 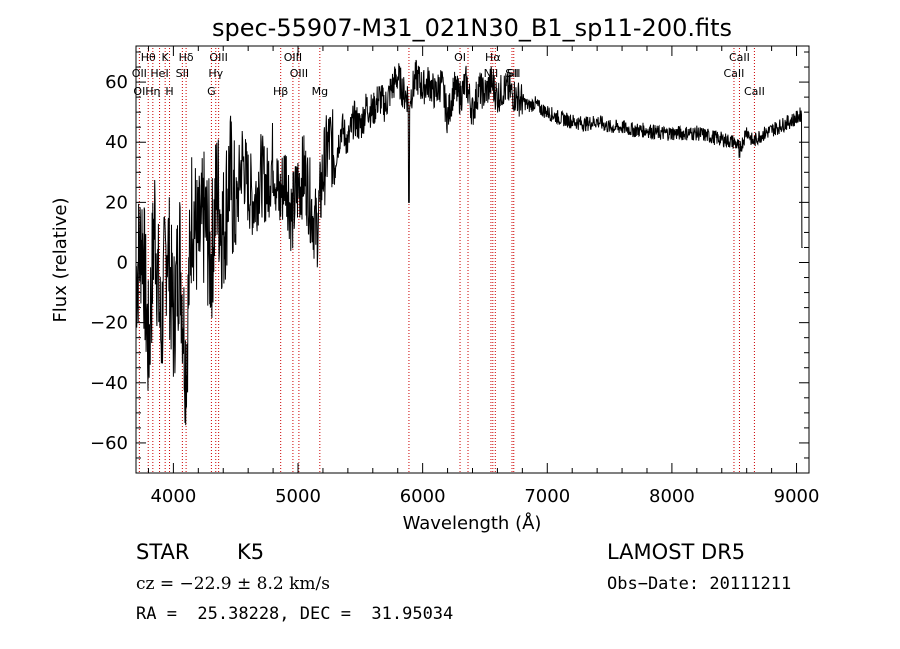 What do you see at coordinates (320, 91) in the screenshot?
I see `line-marker-label: Mg` at bounding box center [320, 91].